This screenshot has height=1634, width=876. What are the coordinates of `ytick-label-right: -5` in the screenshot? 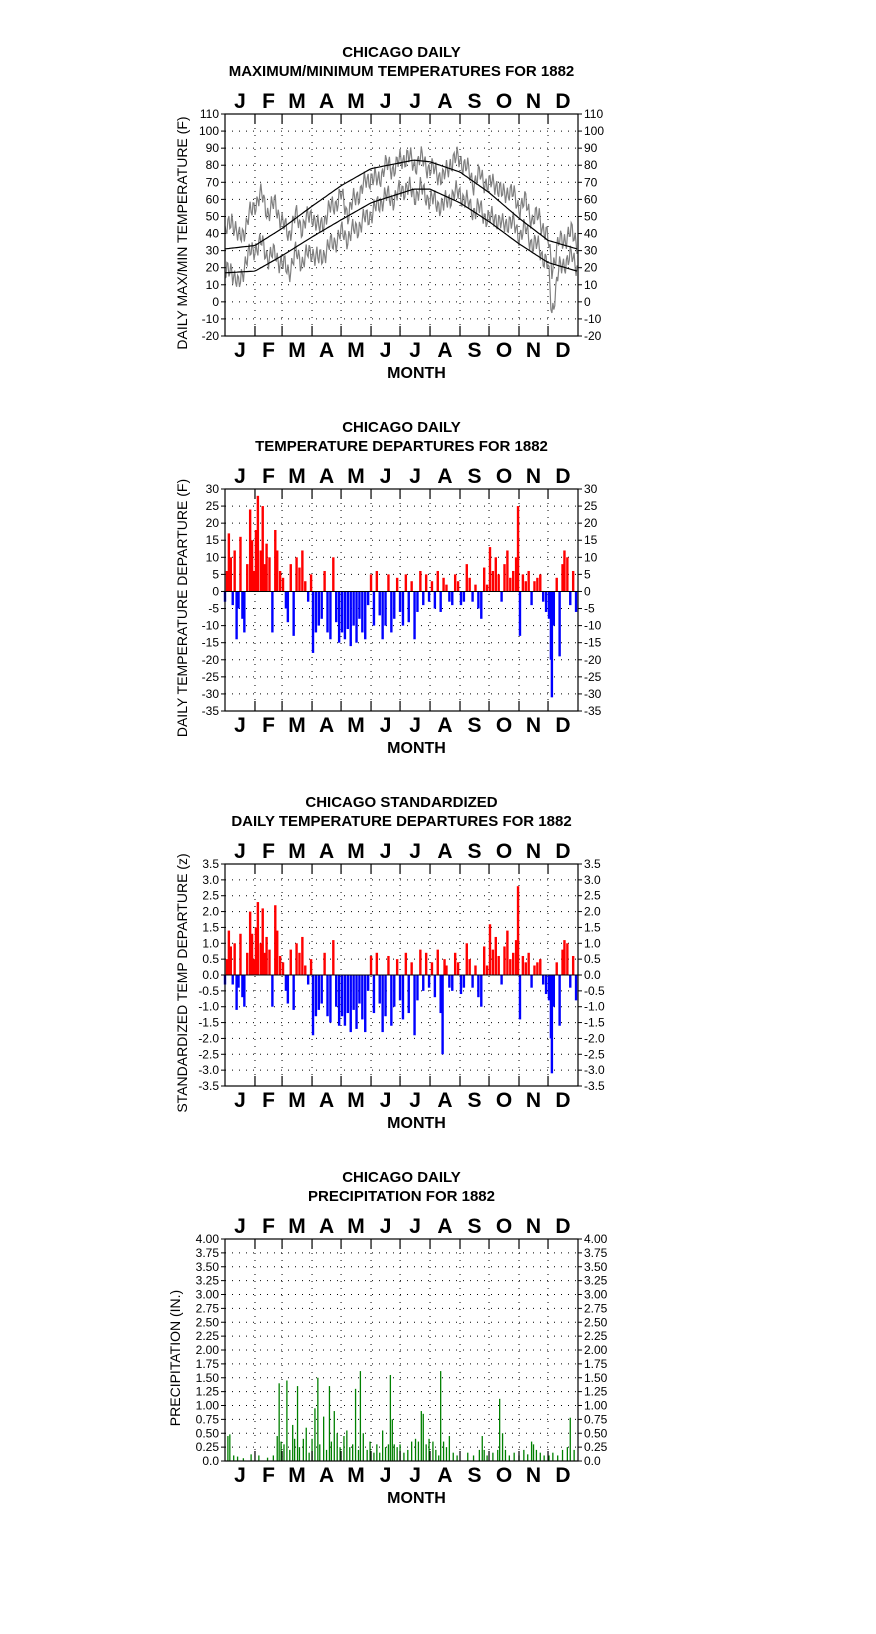 It's located at (589, 609).